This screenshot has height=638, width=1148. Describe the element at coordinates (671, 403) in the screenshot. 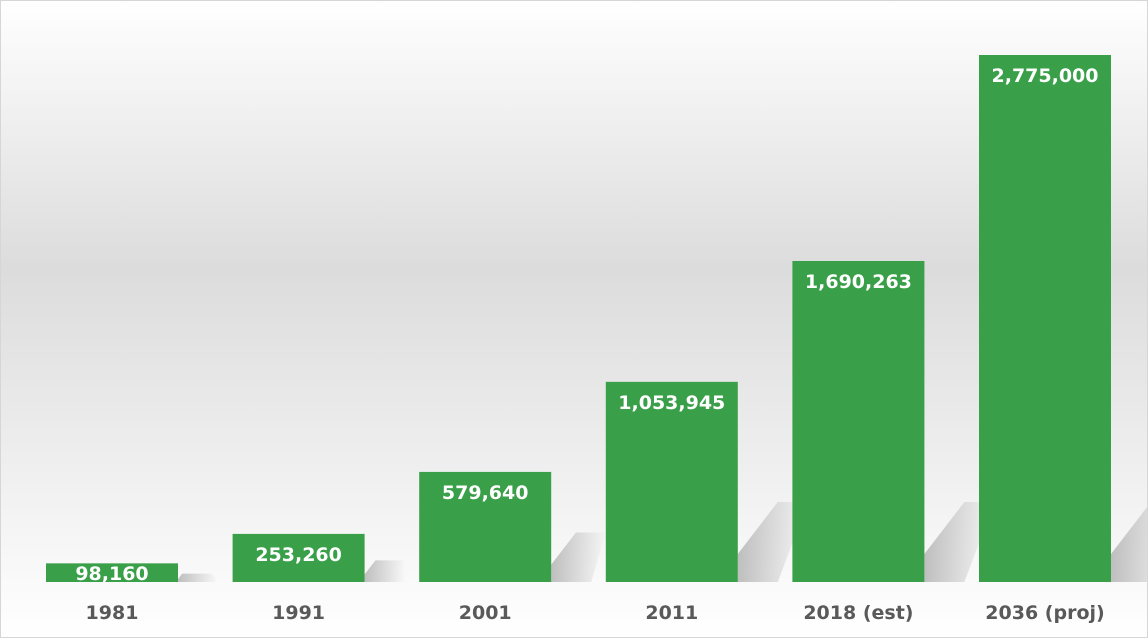

I see `data-label: 1,053,945` at that location.